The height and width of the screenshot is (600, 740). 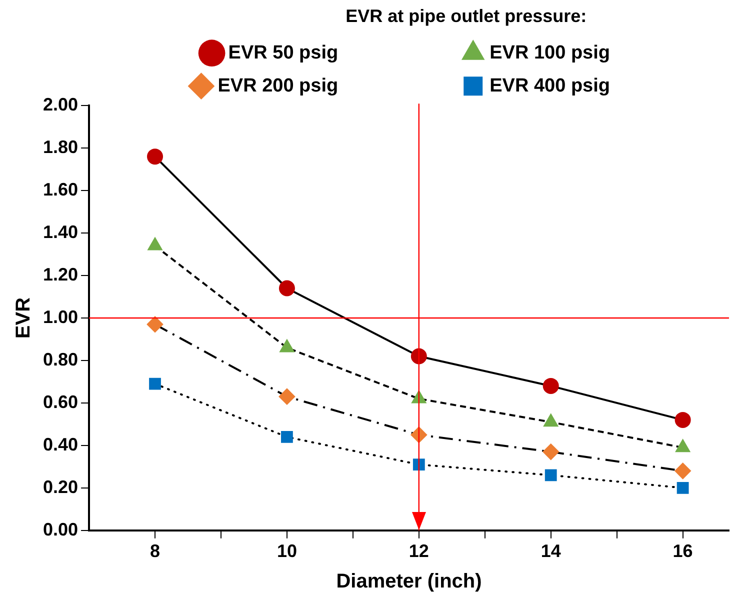 I want to click on legend-label: EVR 50 psig, so click(x=340, y=53).